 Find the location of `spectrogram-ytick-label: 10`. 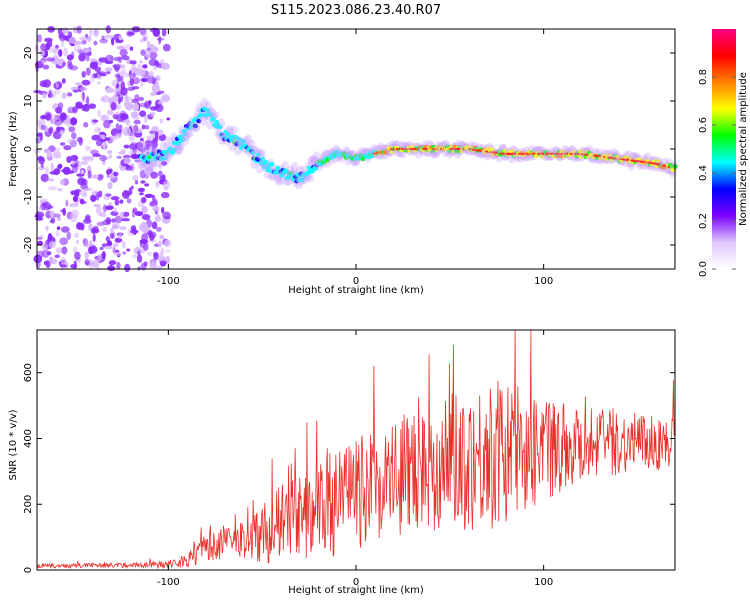

spectrogram-ytick-label: 10 is located at coordinates (28, 101).